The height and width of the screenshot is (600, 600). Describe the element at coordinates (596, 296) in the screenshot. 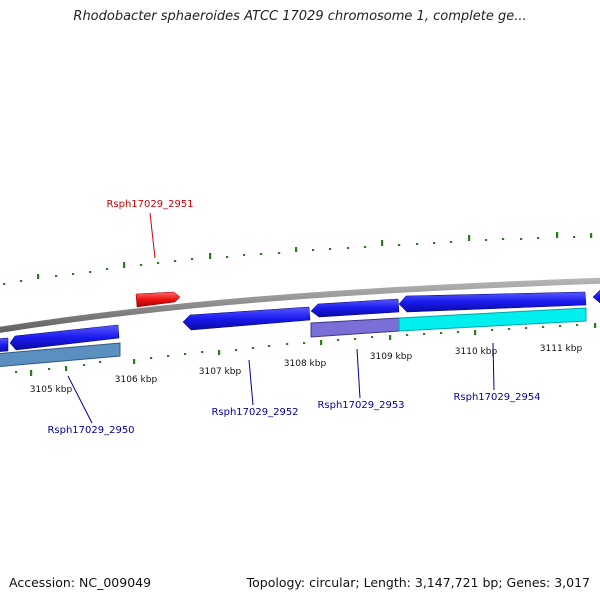

I see `gene-feature-right-edge` at that location.